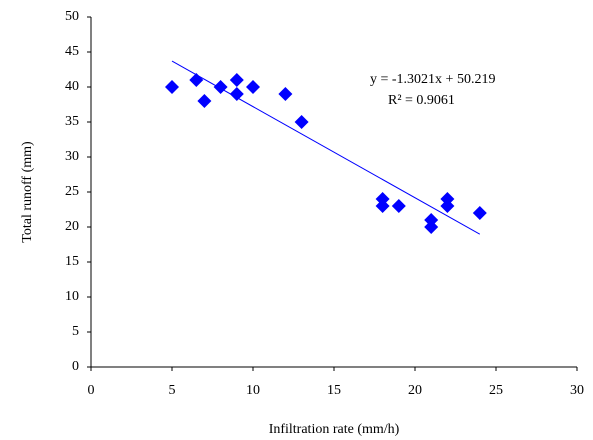 The width and height of the screenshot is (593, 440). I want to click on y-tick-label: 0, so click(75, 366).